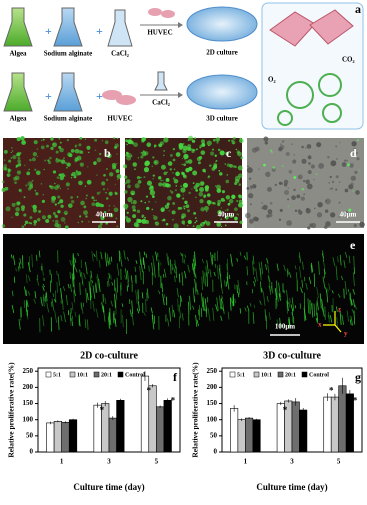 This screenshot has height=505, width=367. Describe the element at coordinates (48, 96) in the screenshot. I see `plus: +` at that location.